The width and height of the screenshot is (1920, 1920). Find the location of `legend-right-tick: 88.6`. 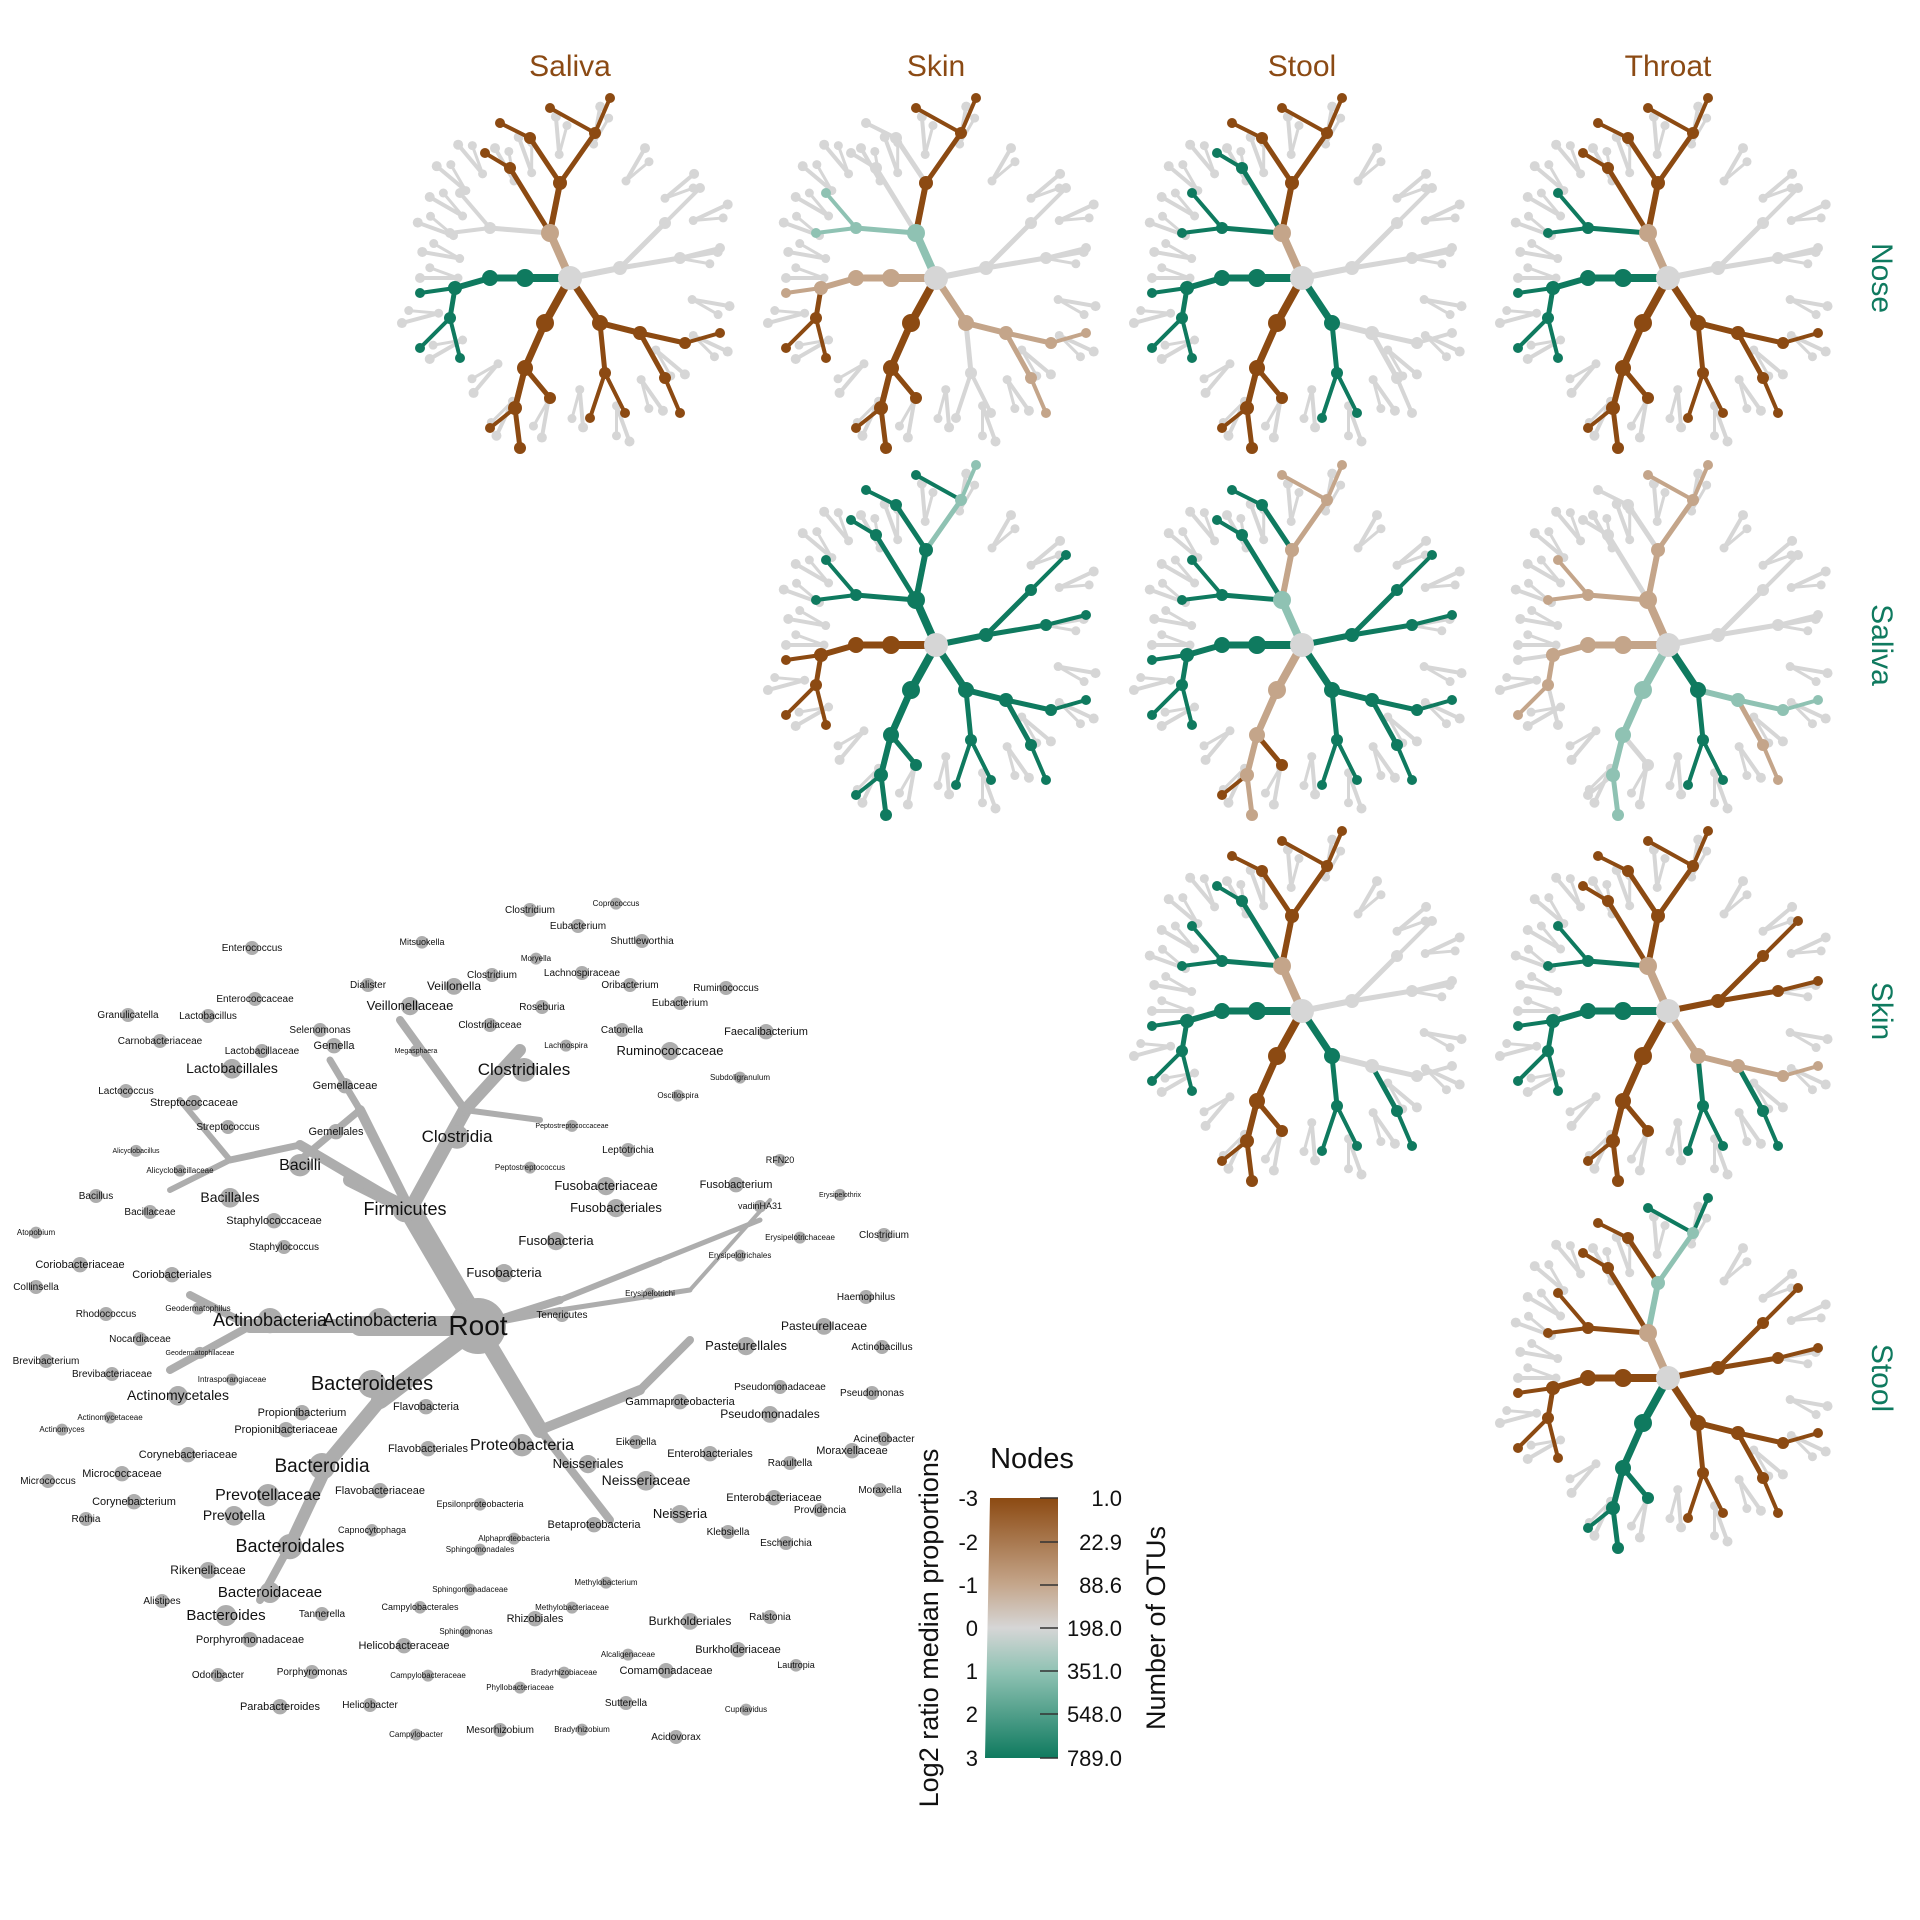

legend-right-tick: 88.6 is located at coordinates (1100, 1585).